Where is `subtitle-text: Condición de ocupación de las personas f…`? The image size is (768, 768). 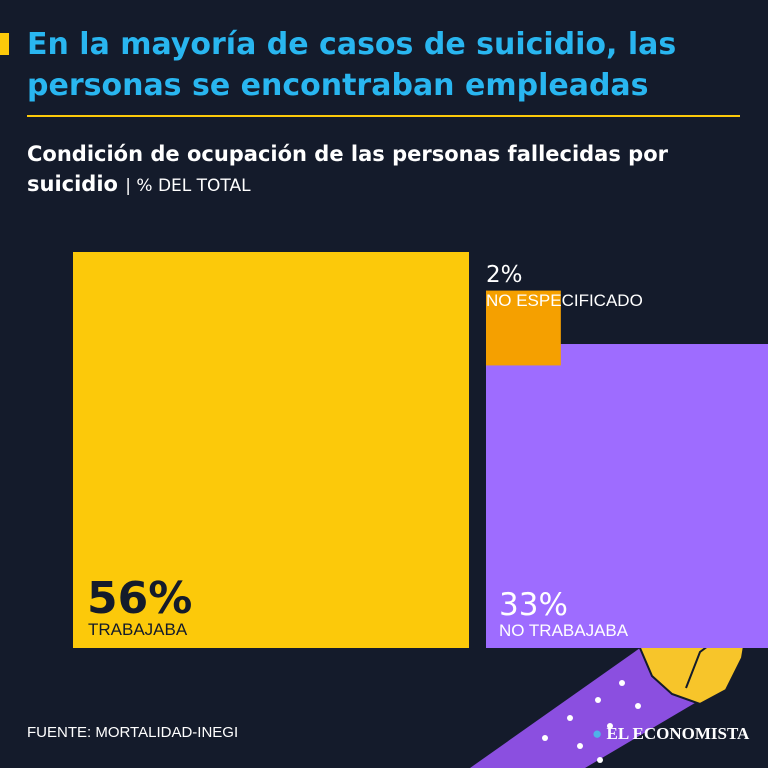 subtitle-text: Condición de ocupación de las personas f… is located at coordinates (347, 169).